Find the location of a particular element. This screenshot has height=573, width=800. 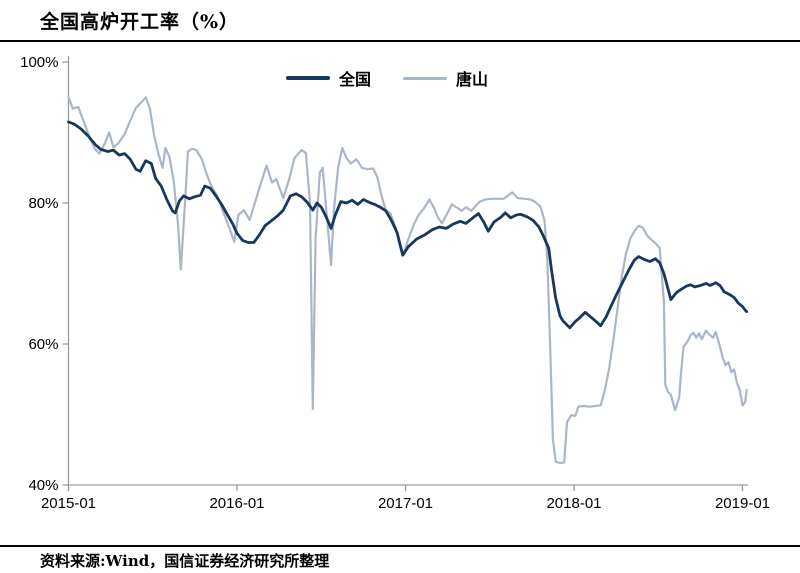

national-line-swatch is located at coordinates (308, 78).